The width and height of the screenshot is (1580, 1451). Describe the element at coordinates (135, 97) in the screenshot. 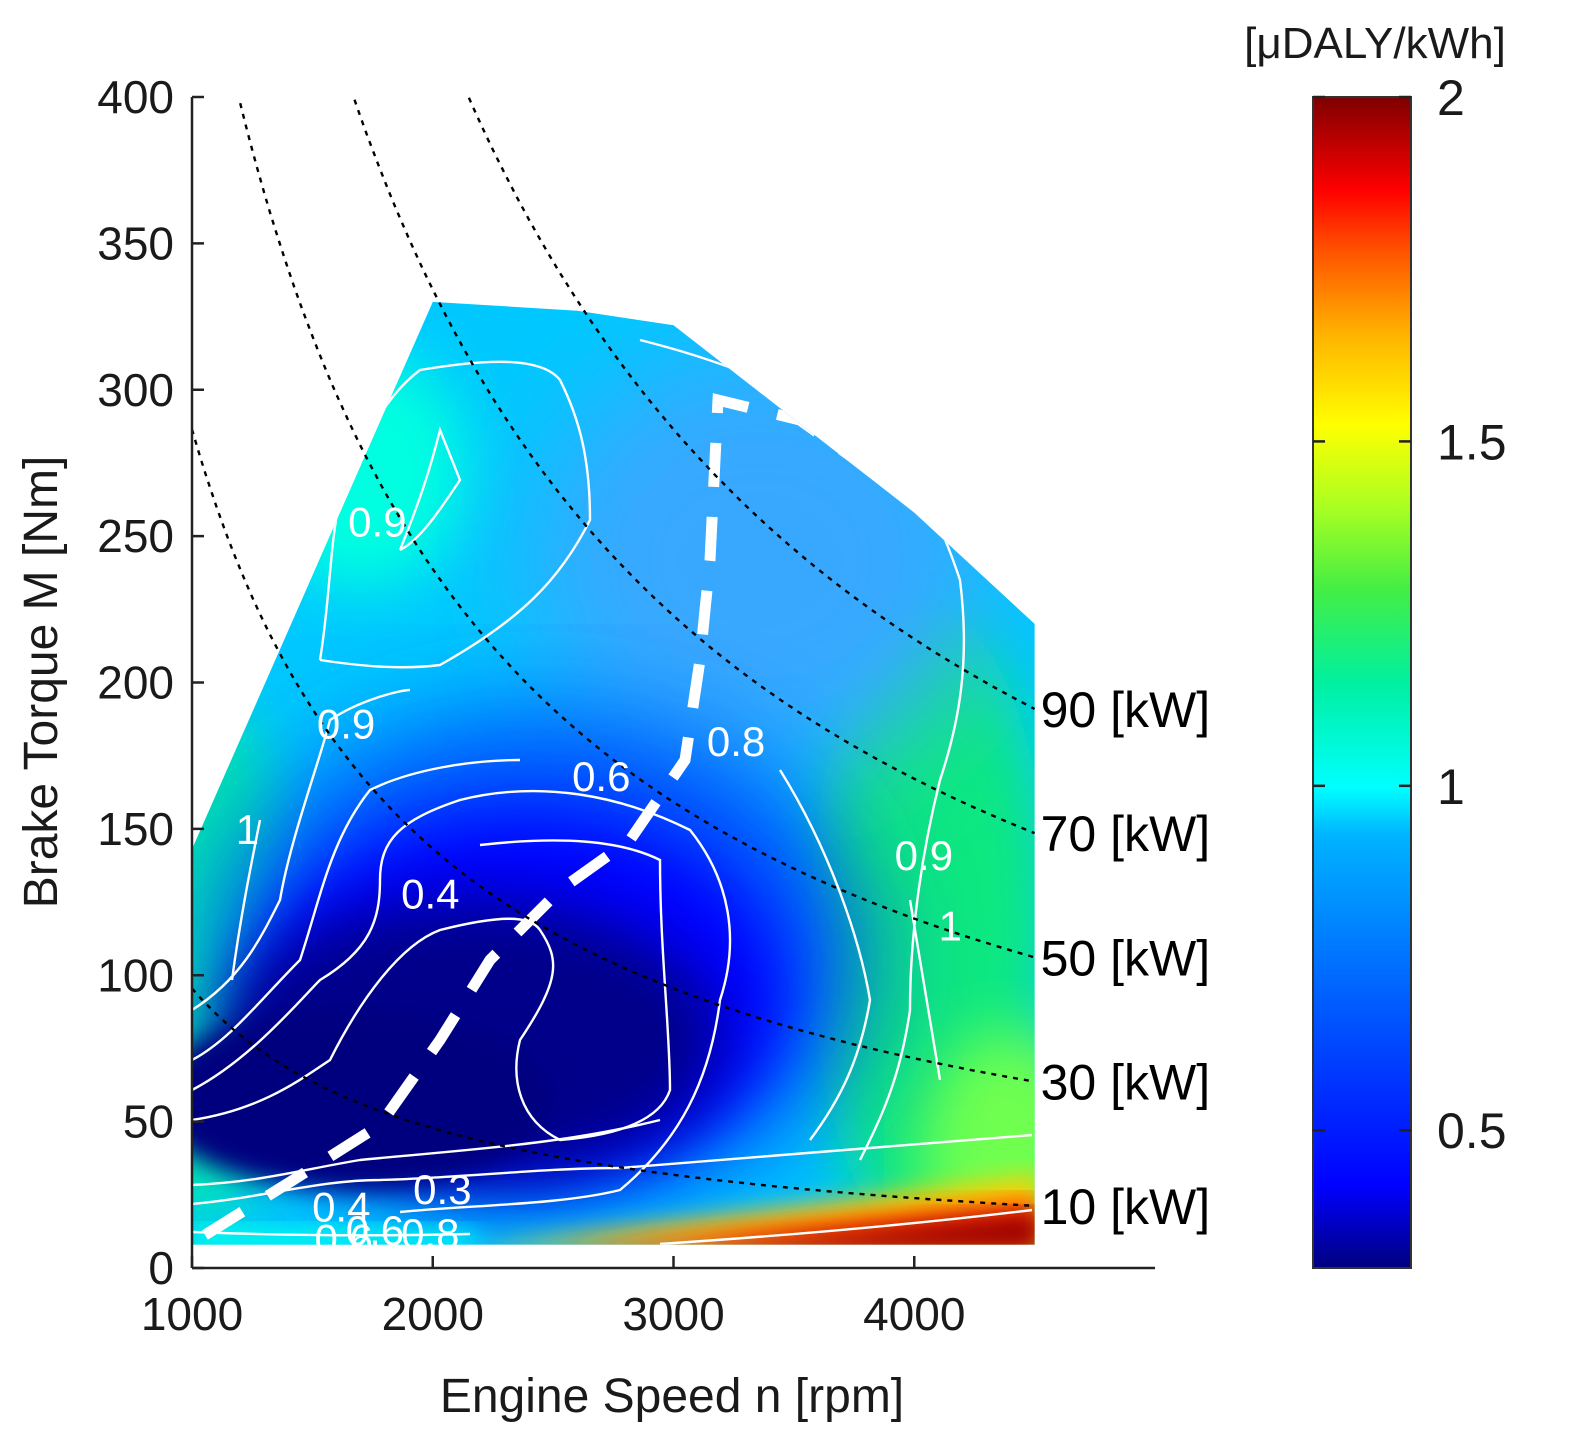

I see `y-tick-label: 400` at that location.